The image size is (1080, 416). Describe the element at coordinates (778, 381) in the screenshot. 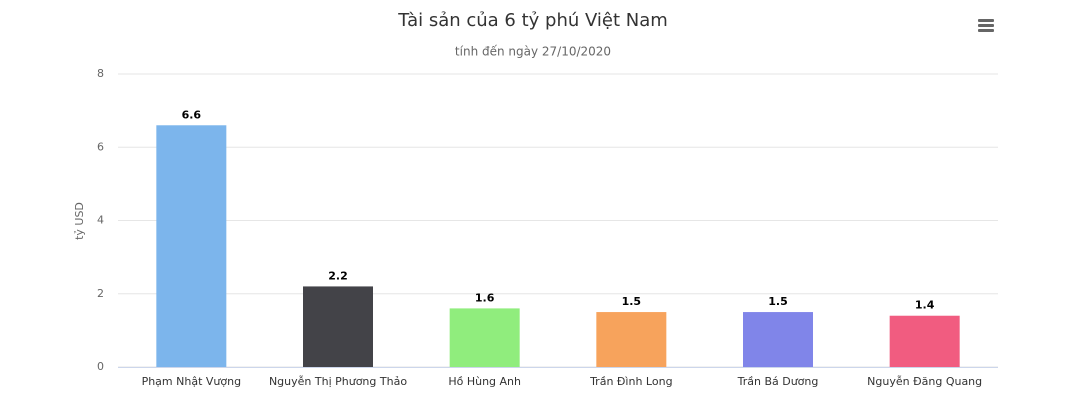

I see `x-tick-label: Trần Bá Dương` at that location.